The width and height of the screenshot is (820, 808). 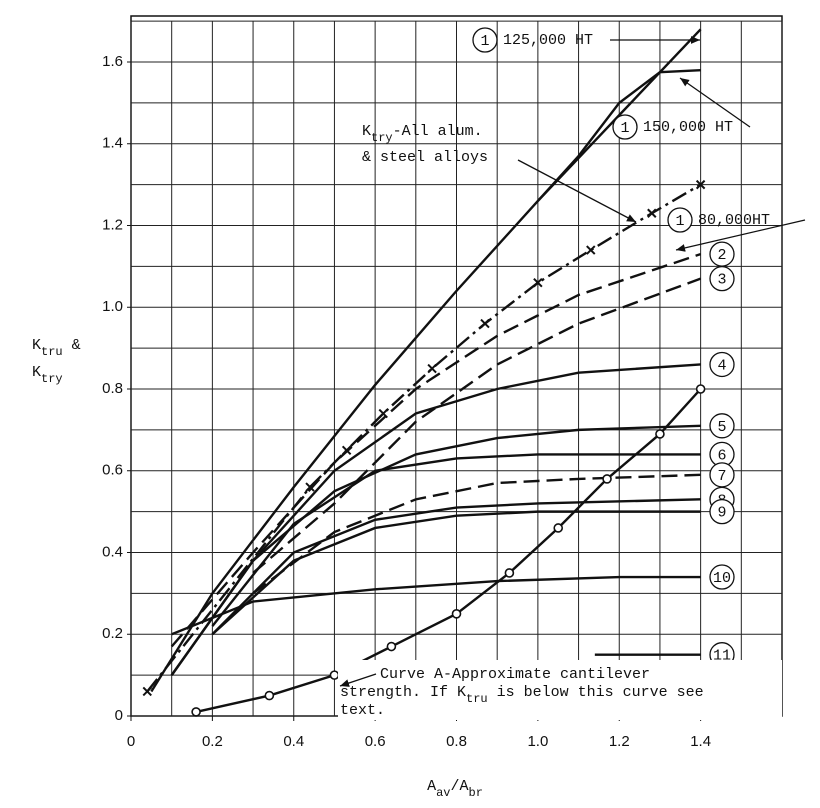 I want to click on x-tick-label: 1.0, so click(x=537, y=741).